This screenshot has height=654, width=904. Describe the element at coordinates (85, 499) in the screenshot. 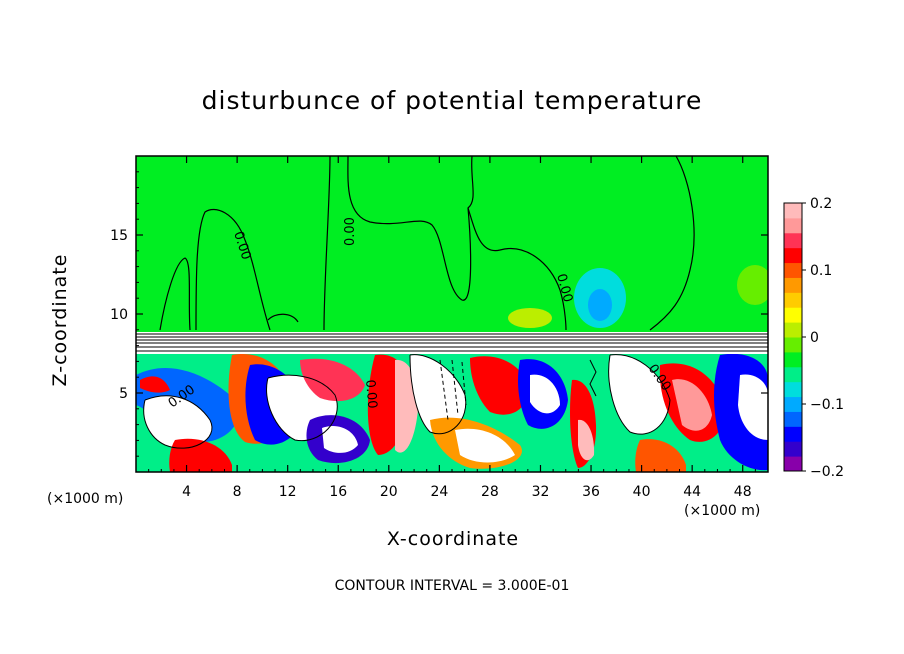

I see `x-unit-label-left: (×1000 m)` at that location.